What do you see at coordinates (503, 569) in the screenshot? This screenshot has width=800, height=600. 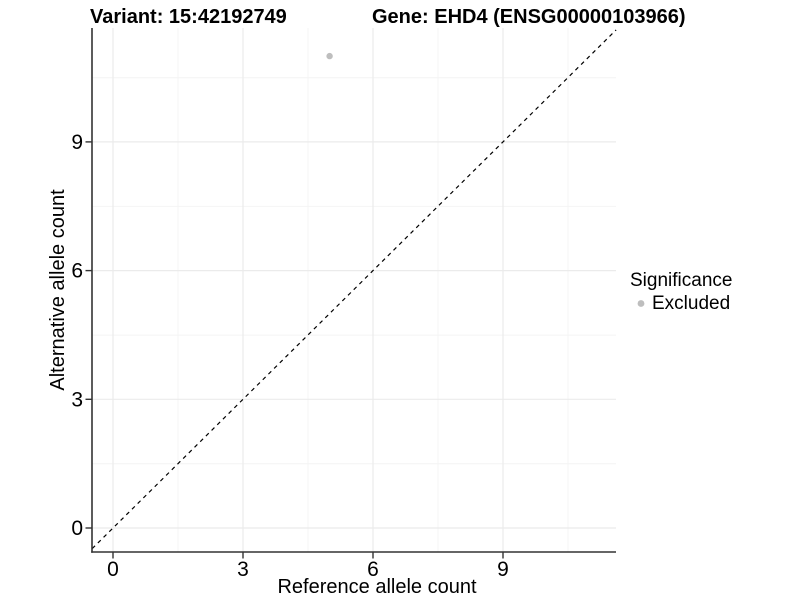 I see `x-tick-label: 9` at bounding box center [503, 569].